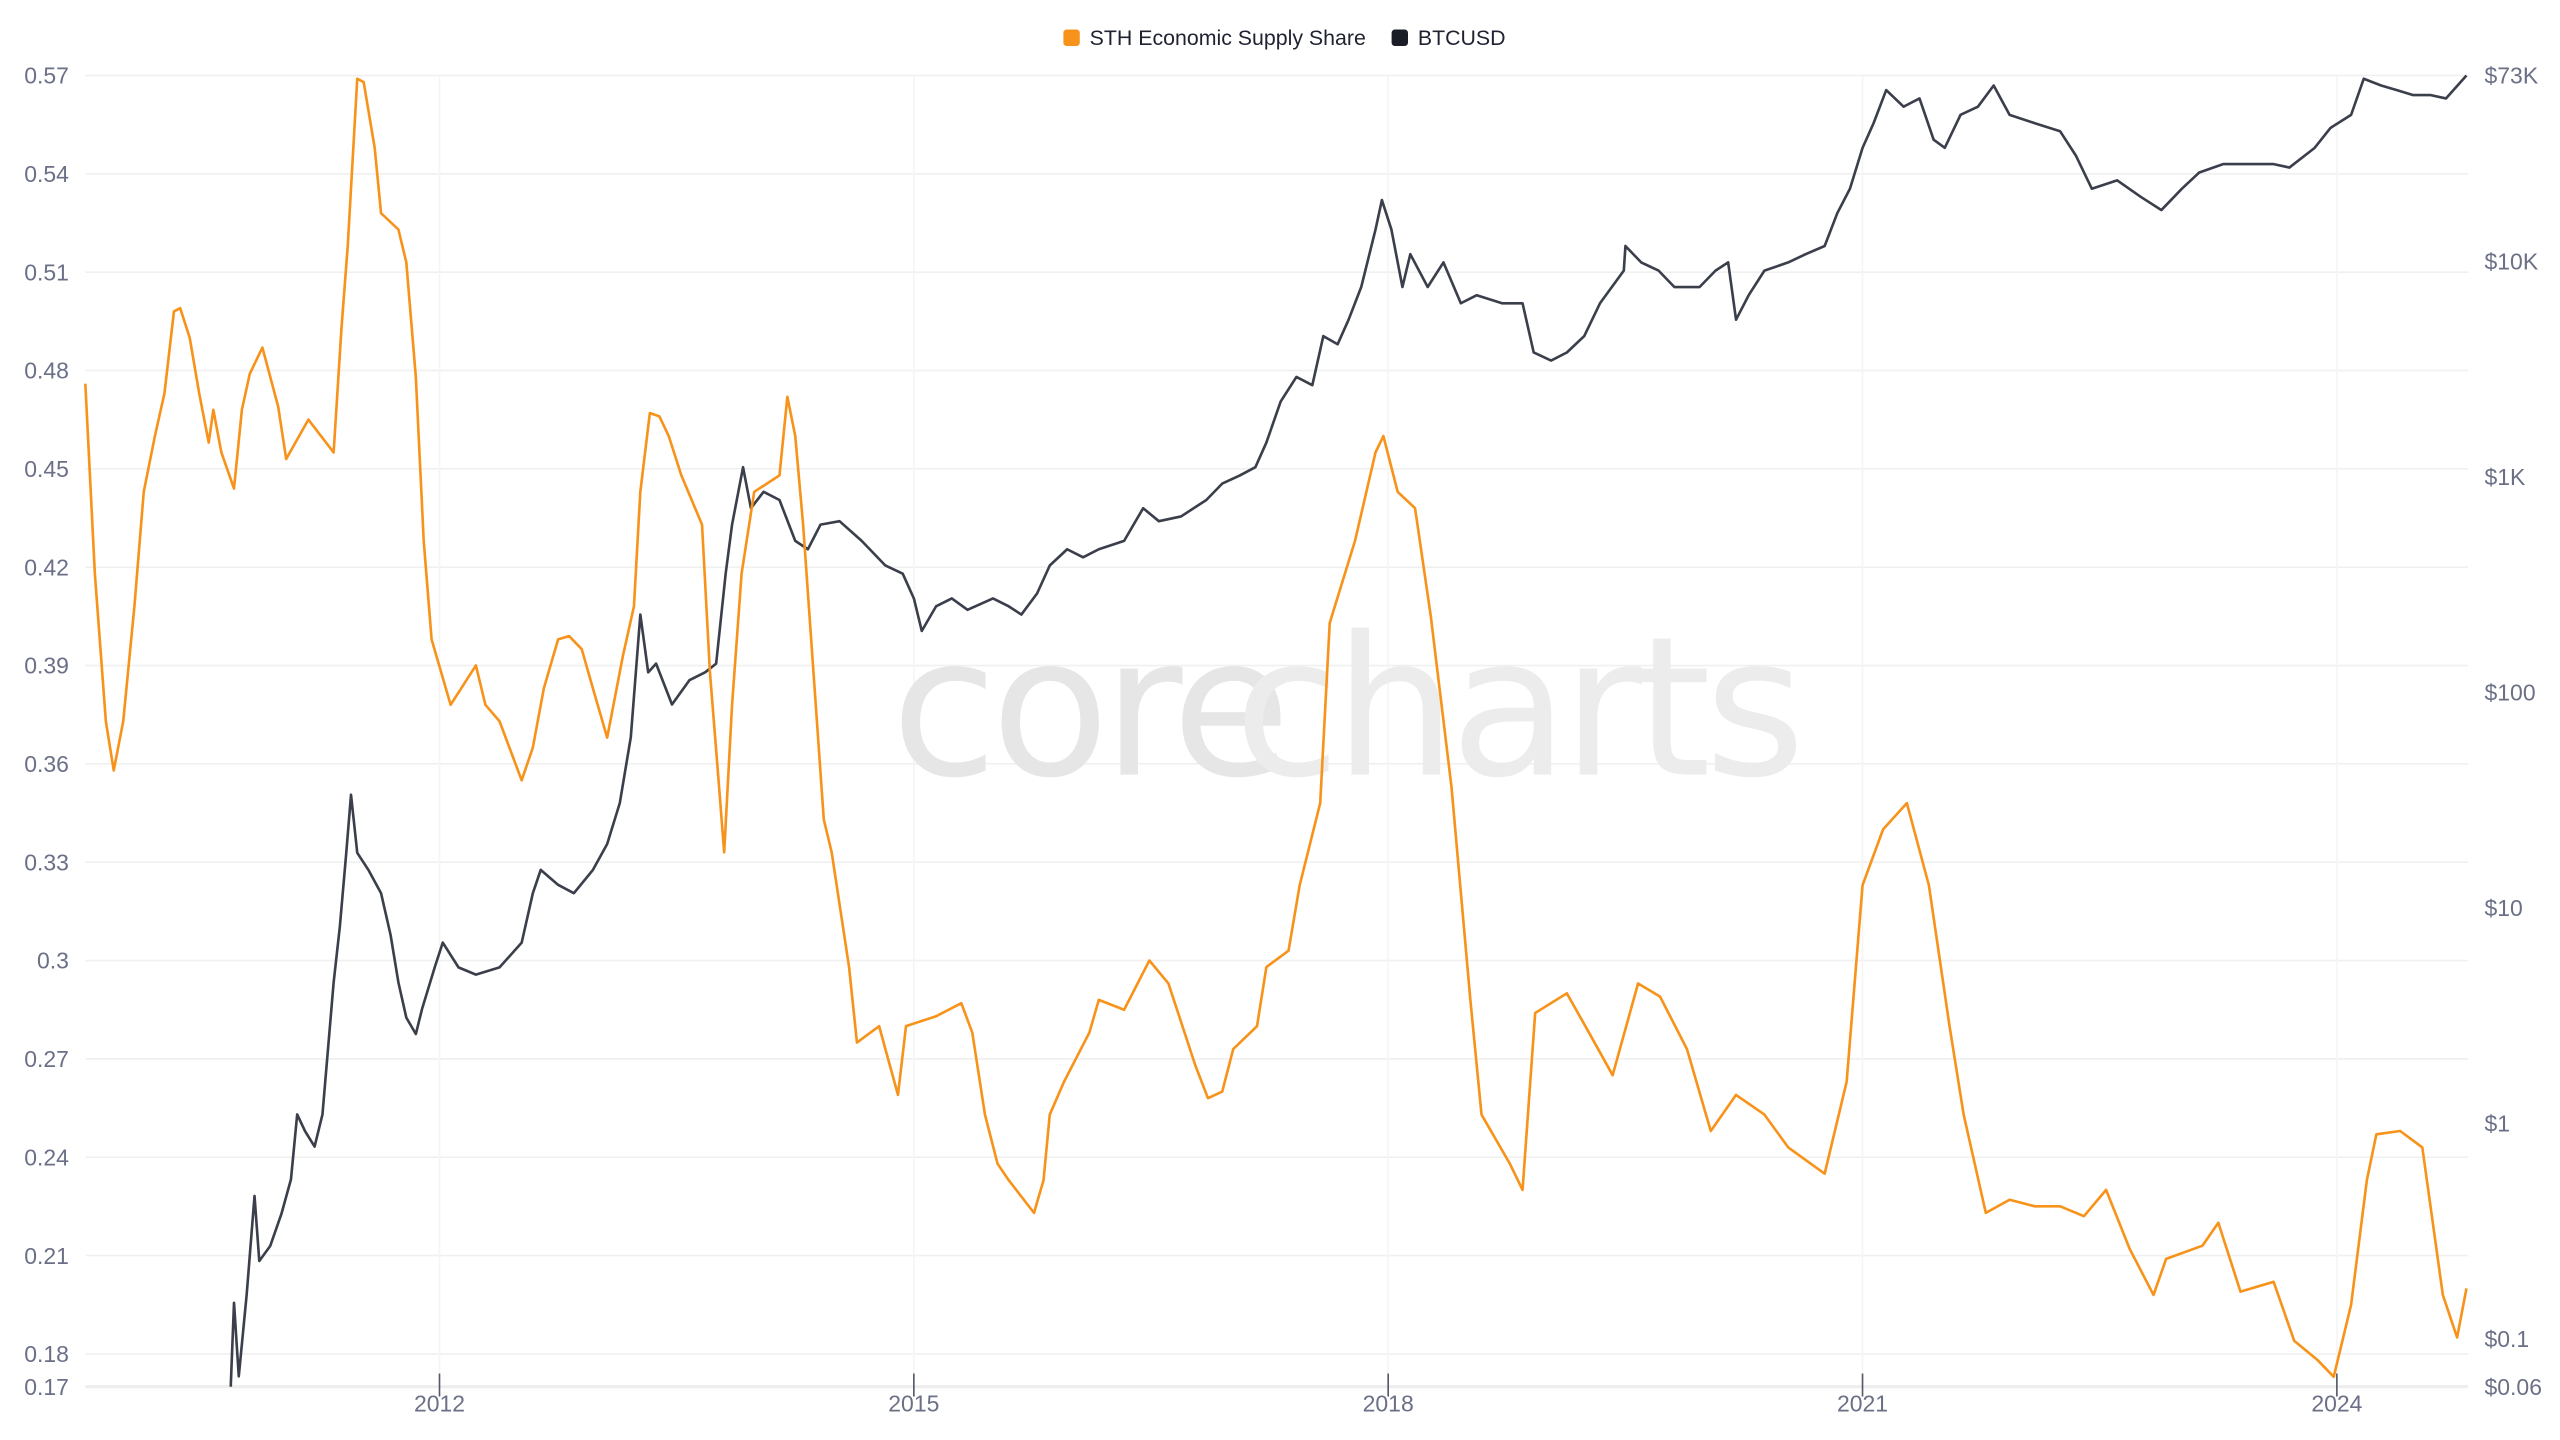 This screenshot has height=1440, width=2560. I want to click on x-tick-label: 2024, so click(2336, 1403).